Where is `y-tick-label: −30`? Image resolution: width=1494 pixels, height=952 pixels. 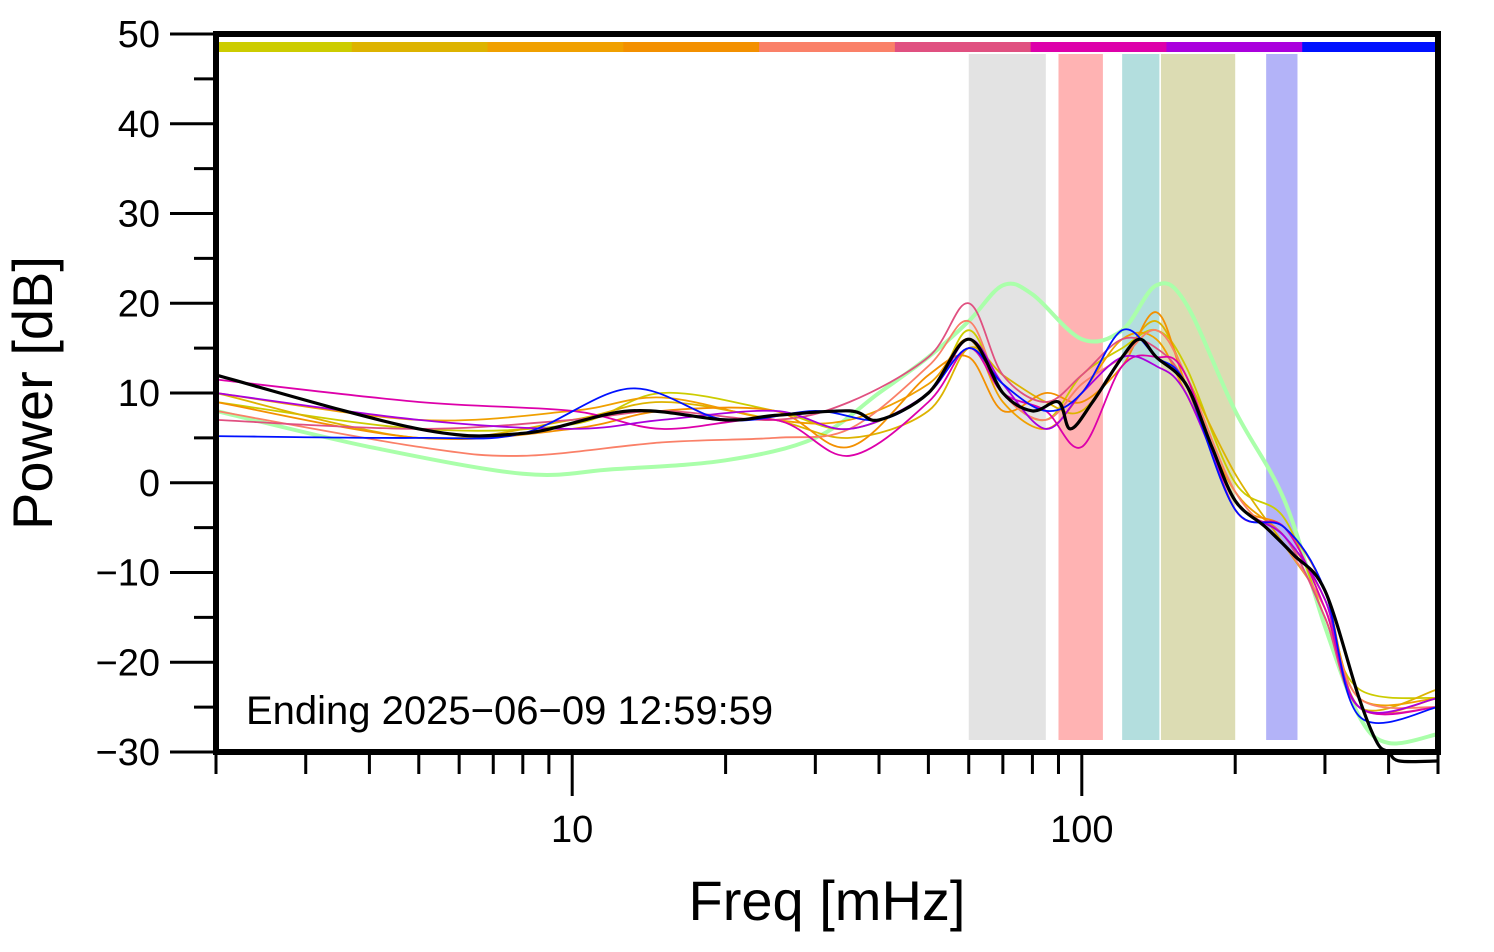 y-tick-label: −30 is located at coordinates (128, 753).